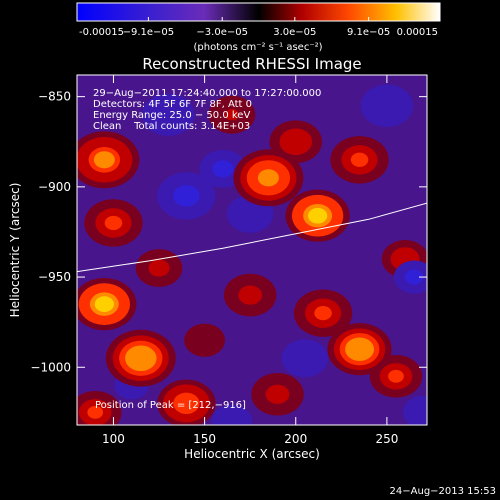 The width and height of the screenshot is (500, 500). Describe the element at coordinates (295, 439) in the screenshot. I see `x-tick-label: 200` at that location.